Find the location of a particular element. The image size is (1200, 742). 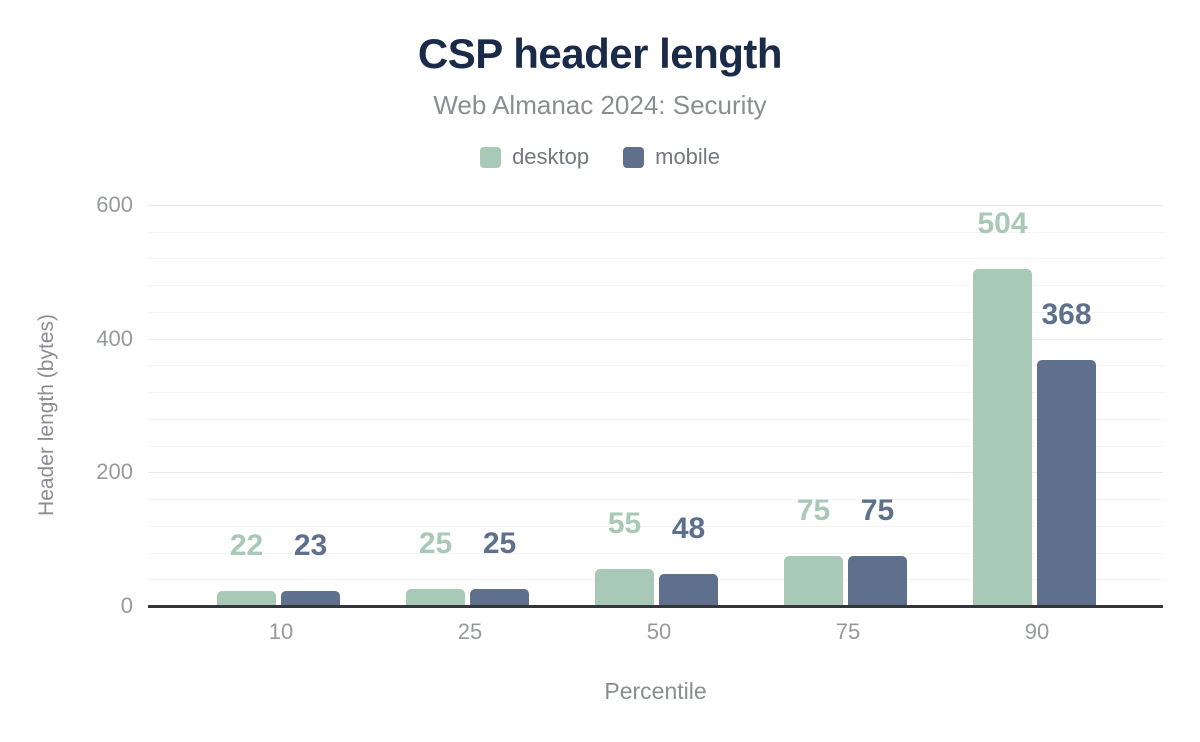

bar-desktop-p75 is located at coordinates (813, 580).